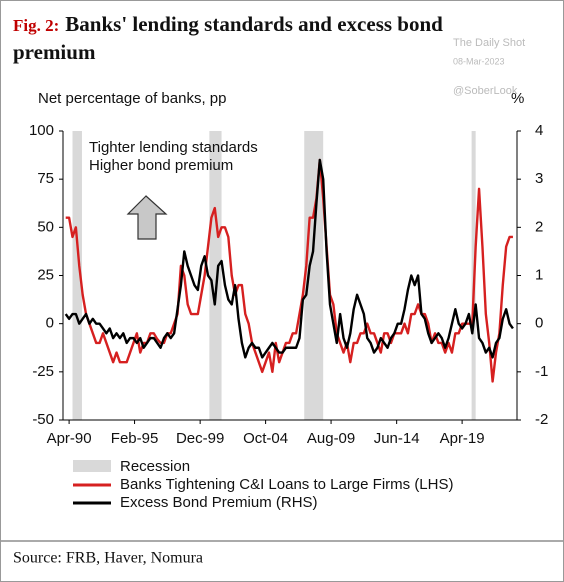 This screenshot has width=564, height=582. I want to click on watermark: The Daily Shot, so click(489, 43).